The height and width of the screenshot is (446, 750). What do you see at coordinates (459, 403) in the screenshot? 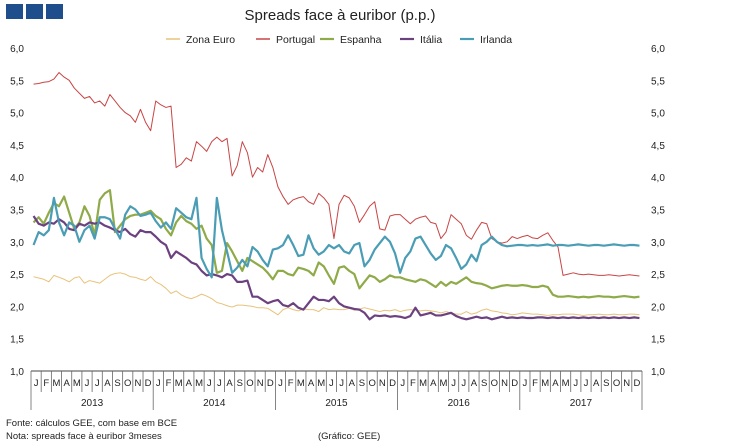
I see `x-year-label: 2016` at bounding box center [459, 403].